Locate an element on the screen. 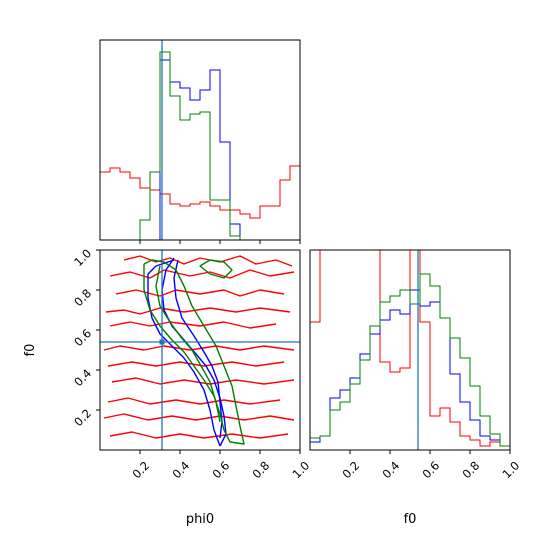 The width and height of the screenshot is (550, 550). f0-y-tick-label-0.2: 0.2 is located at coordinates (82, 417).